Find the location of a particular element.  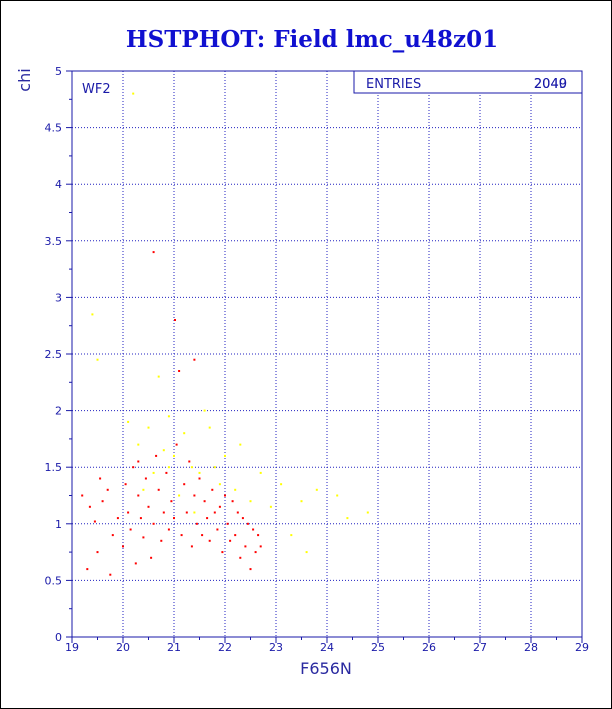

y-tick-label: 1.5 is located at coordinates (54, 467).